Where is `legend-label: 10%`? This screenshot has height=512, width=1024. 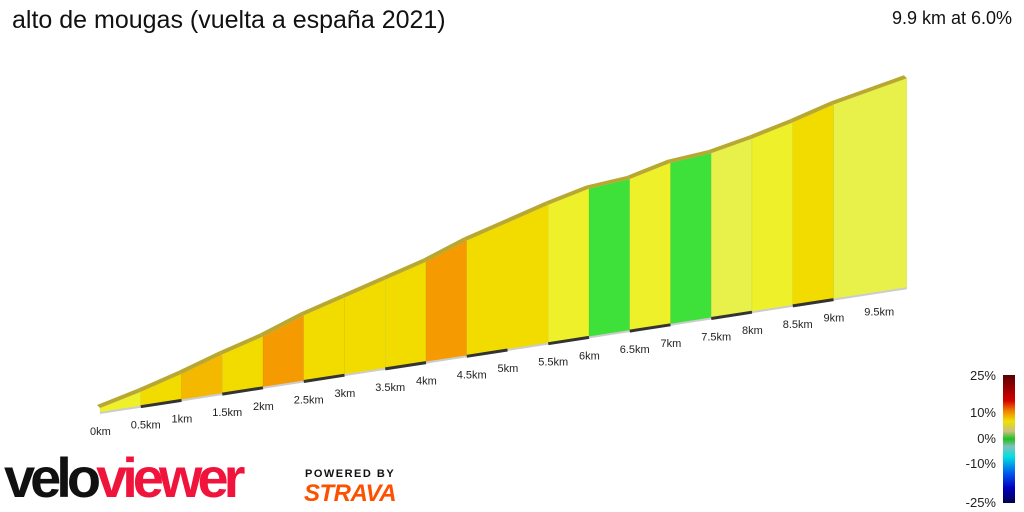 legend-label: 10% is located at coordinates (983, 412).